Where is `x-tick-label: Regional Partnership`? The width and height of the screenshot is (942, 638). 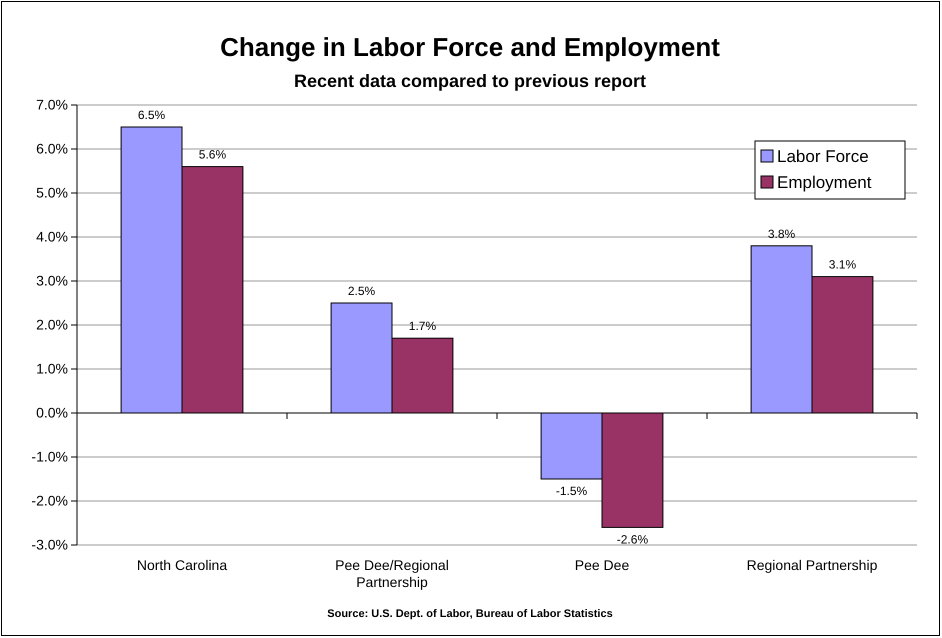 x-tick-label: Regional Partnership is located at coordinates (812, 565).